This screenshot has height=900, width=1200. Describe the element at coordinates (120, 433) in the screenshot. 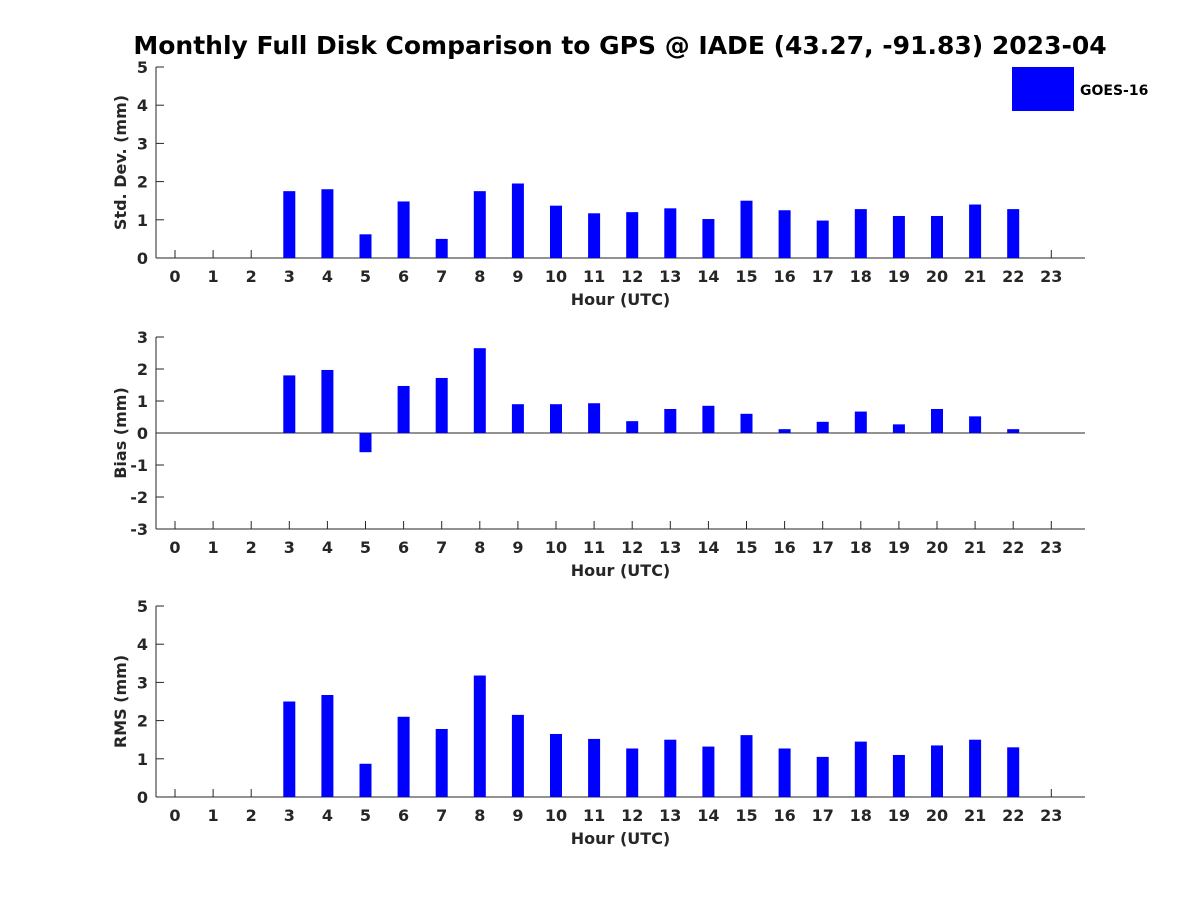

I see `y-axis-label: Bias (mm)` at that location.